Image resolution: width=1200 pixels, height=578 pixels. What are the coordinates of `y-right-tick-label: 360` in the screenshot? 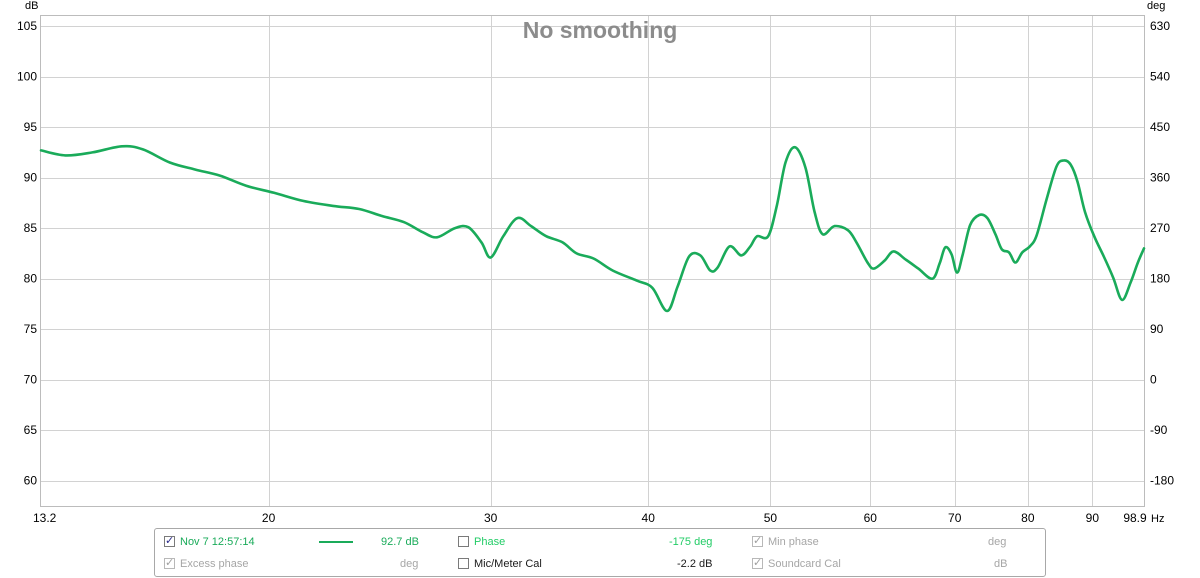 It's located at (1160, 178).